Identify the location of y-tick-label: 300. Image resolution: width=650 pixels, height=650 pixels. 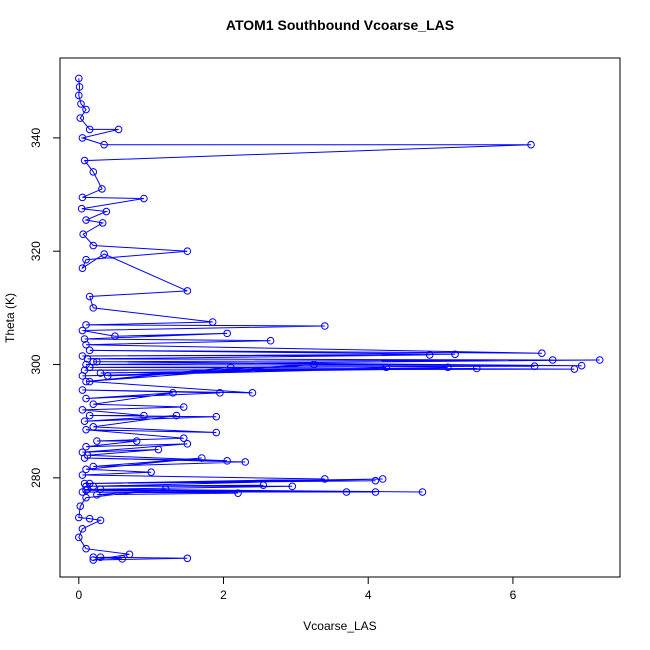
(36, 364).